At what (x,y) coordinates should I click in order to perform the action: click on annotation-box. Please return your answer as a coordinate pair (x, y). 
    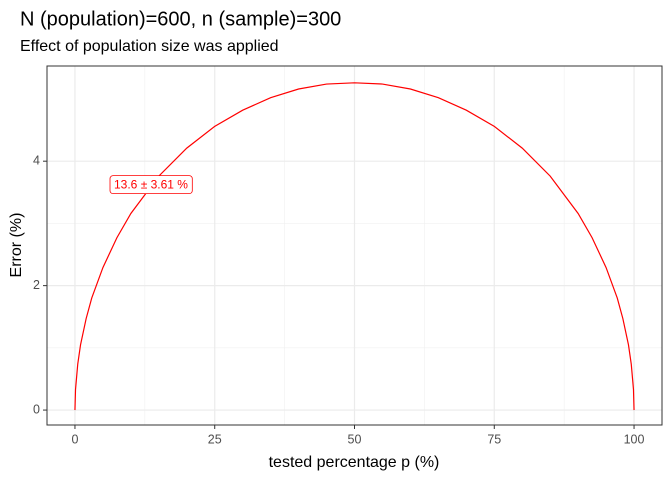
    Looking at the image, I should click on (151, 185).